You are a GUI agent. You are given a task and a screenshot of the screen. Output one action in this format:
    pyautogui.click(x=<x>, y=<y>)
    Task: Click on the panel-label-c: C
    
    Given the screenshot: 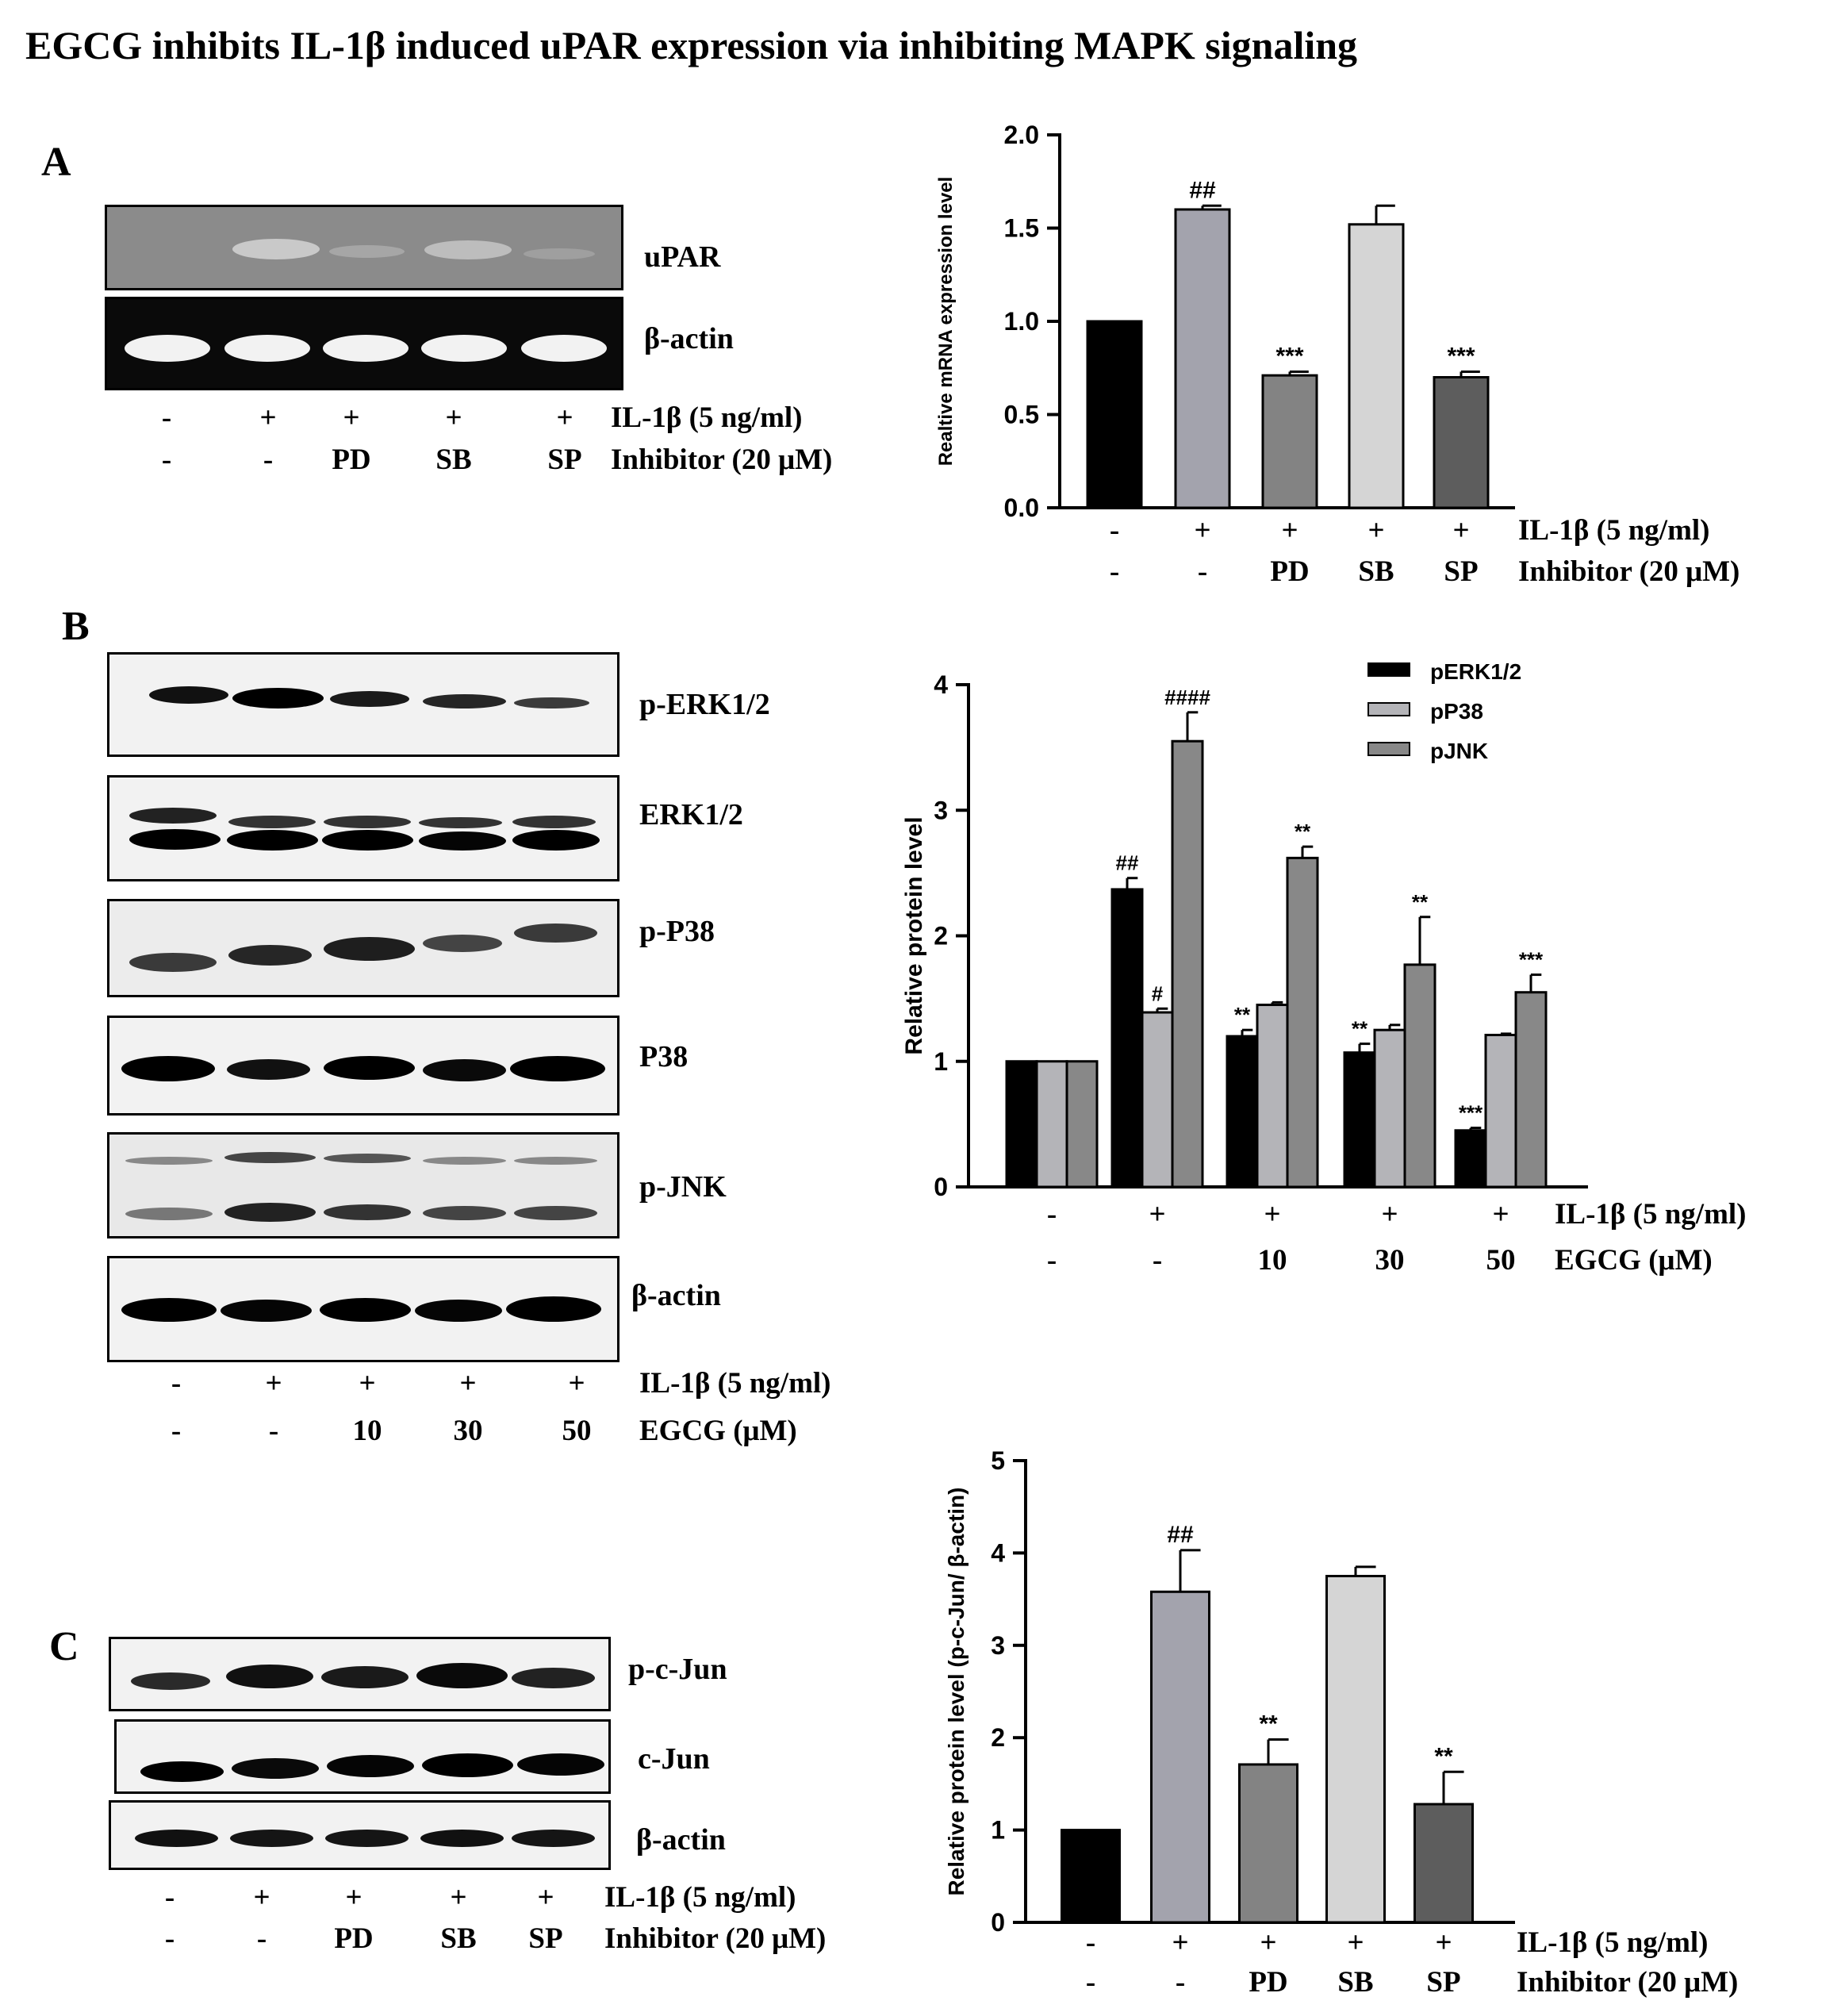 What is the action you would take?
    pyautogui.click(x=64, y=1647)
    